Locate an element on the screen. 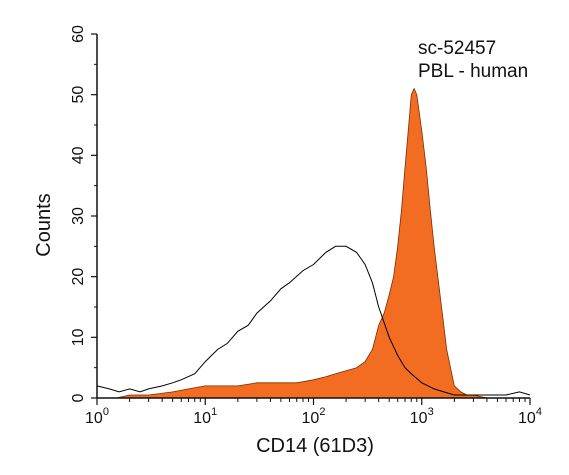 This screenshot has width=569, height=475. y-tick-label: 60 is located at coordinates (78, 34).